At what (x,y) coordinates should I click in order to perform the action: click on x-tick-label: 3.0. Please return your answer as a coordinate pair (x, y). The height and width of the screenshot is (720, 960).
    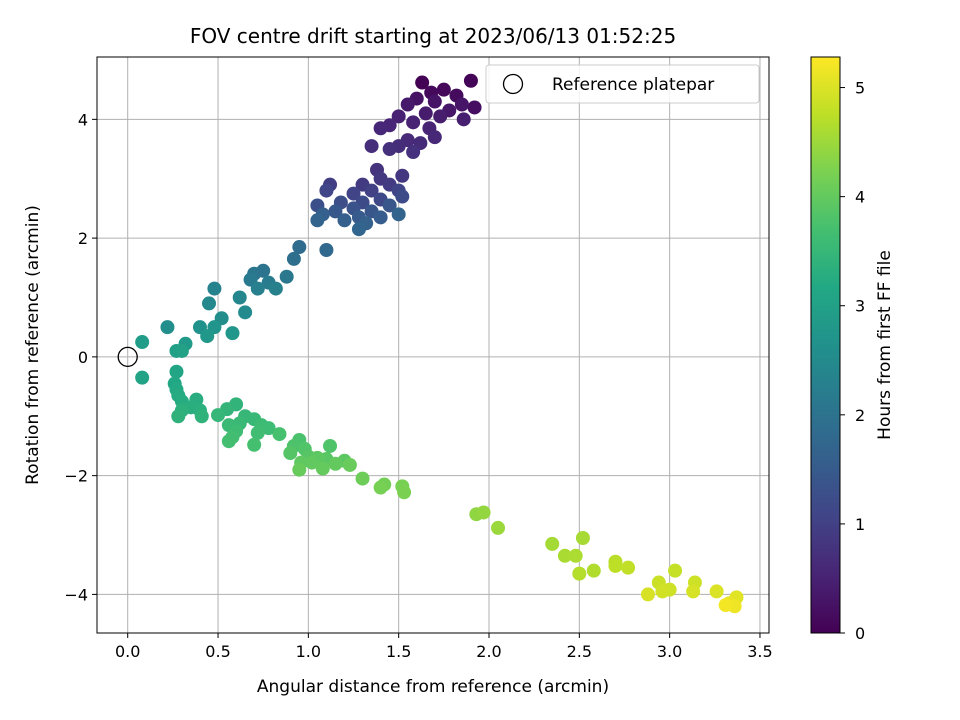
    Looking at the image, I should click on (669, 651).